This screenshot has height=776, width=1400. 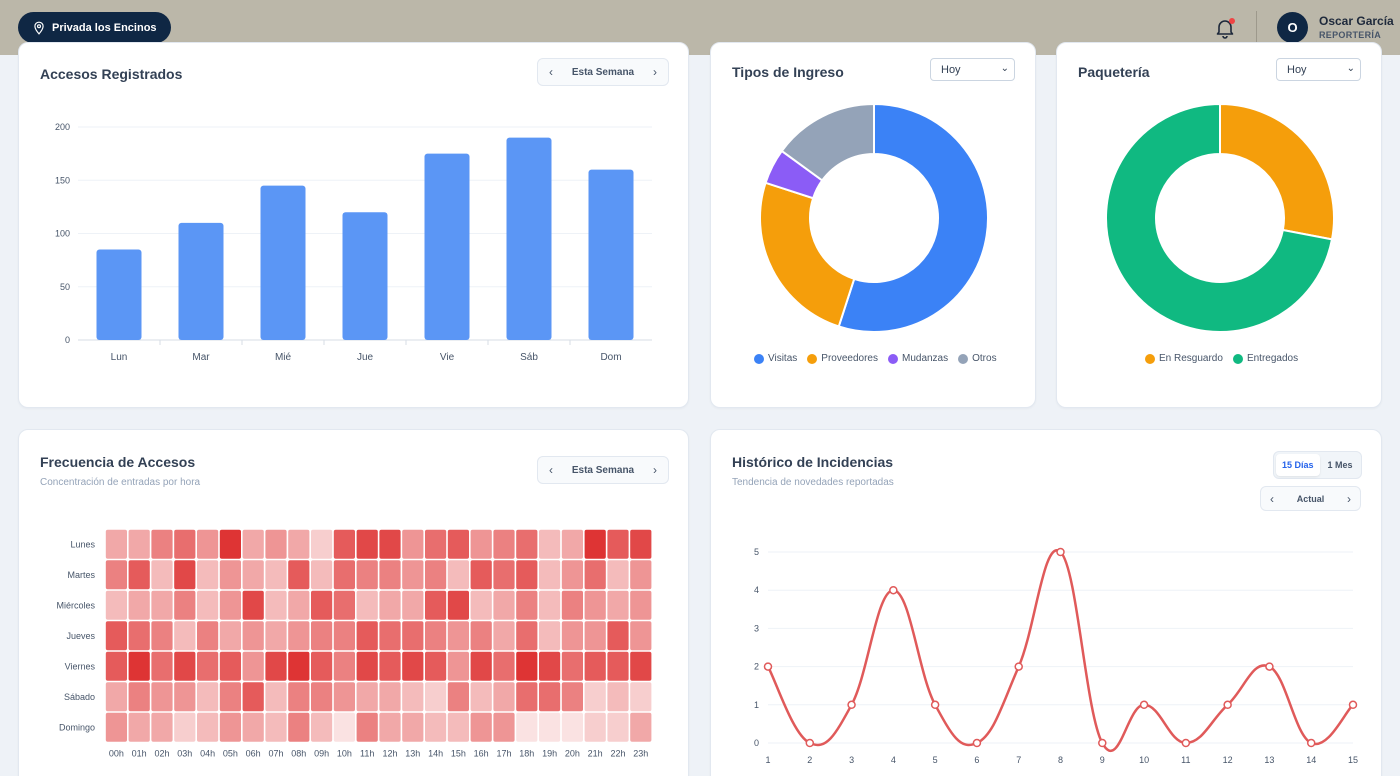 I want to click on bar-Sáb, so click(x=529, y=238).